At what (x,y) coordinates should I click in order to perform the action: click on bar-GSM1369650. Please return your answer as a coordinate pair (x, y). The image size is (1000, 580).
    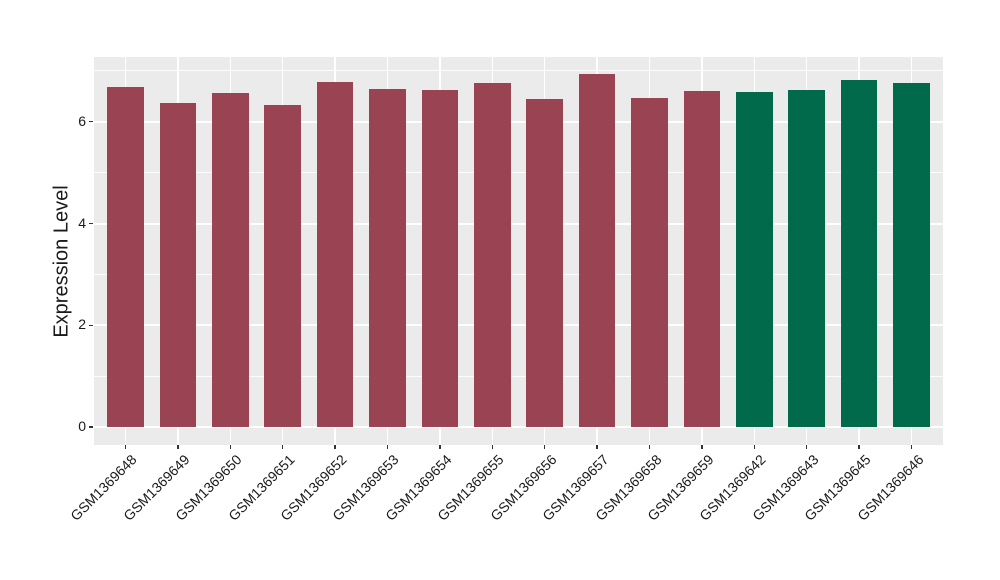
    Looking at the image, I should click on (230, 260).